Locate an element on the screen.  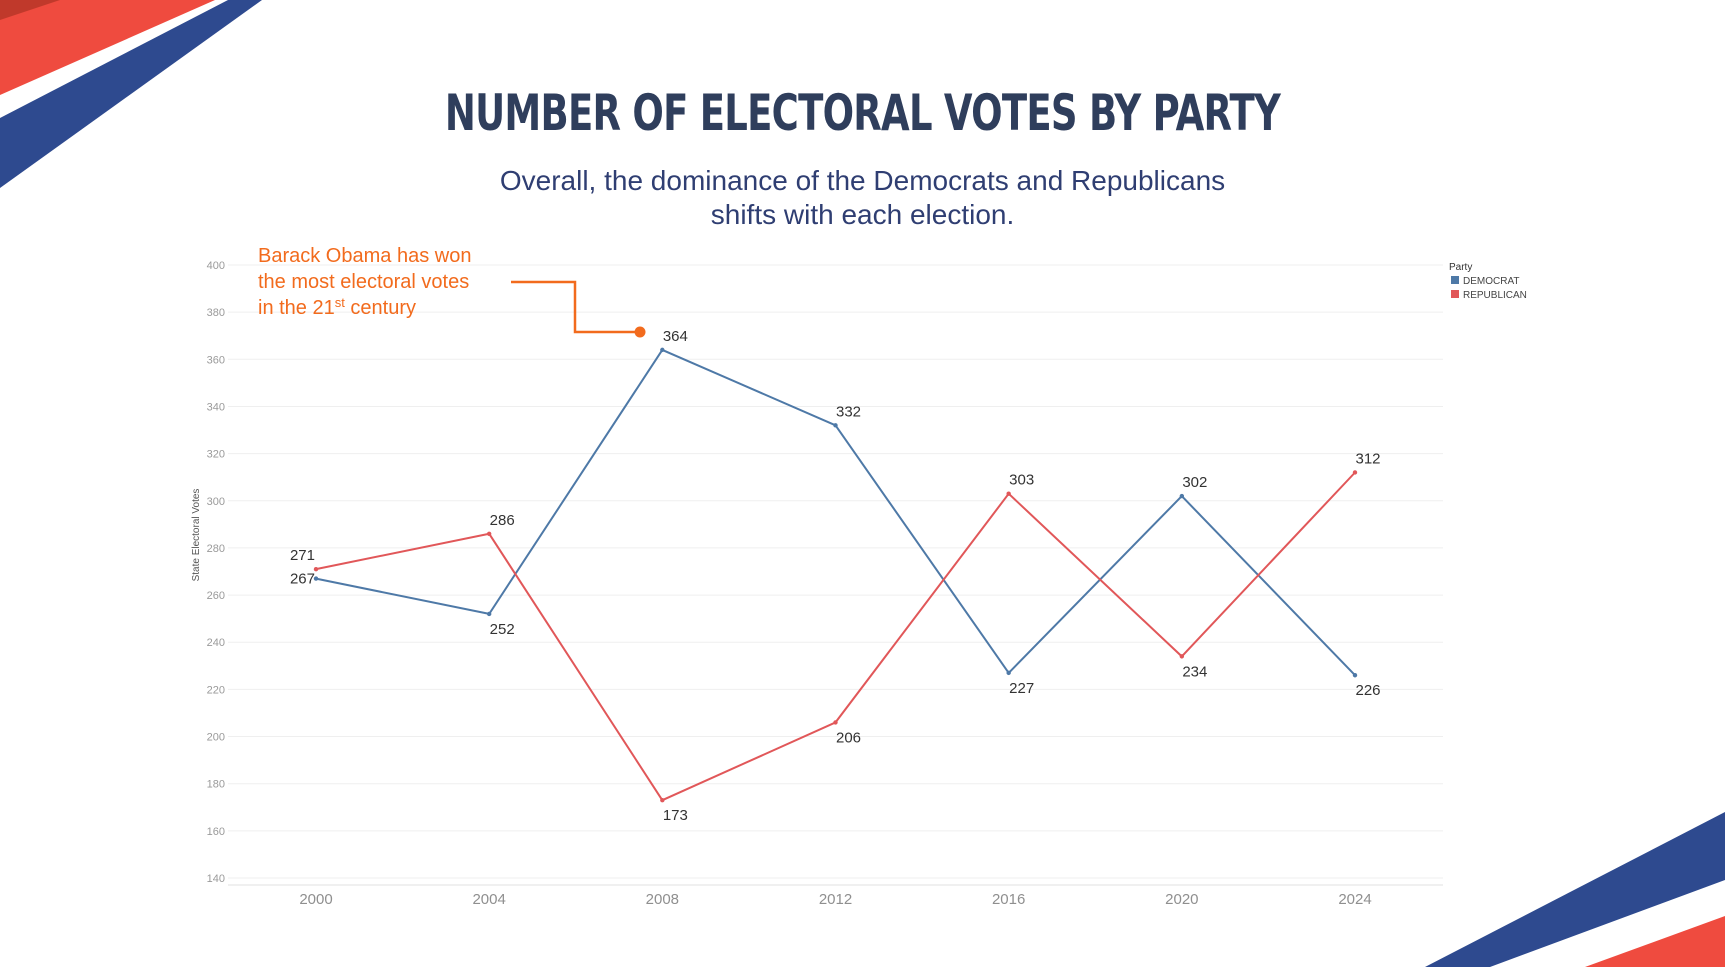
annotation-line-2: the most electoral votes is located at coordinates (363, 282).